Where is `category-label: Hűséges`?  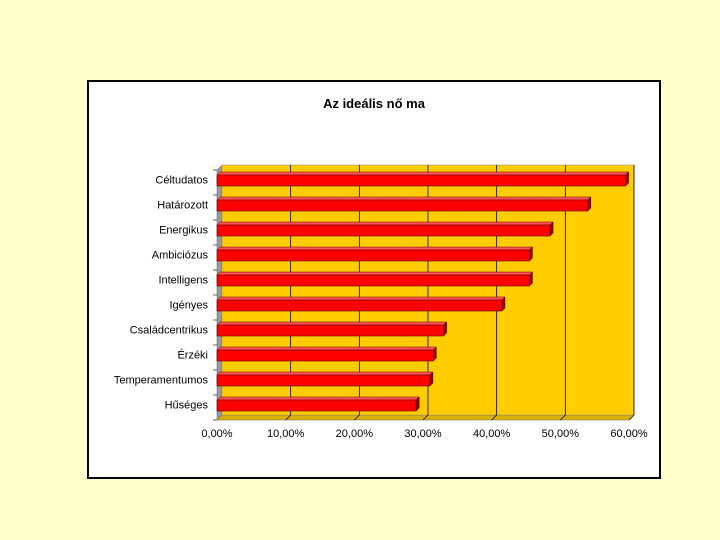
category-label: Hűséges is located at coordinates (187, 406).